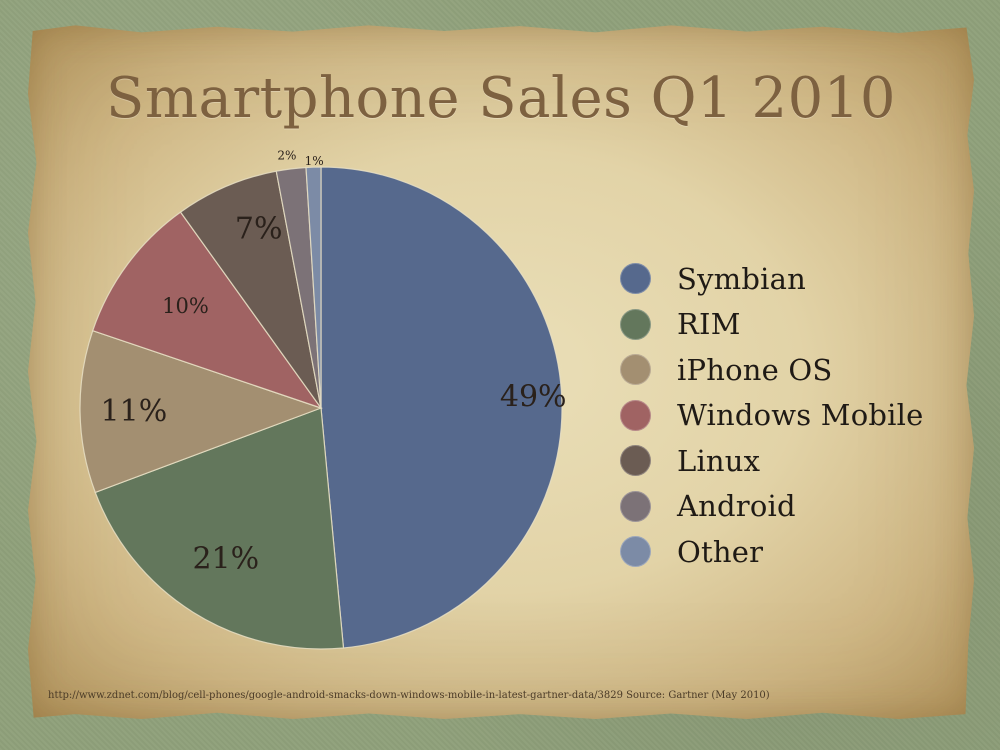 This screenshot has height=750, width=1000. I want to click on legend-item-android: Android, so click(785, 507).